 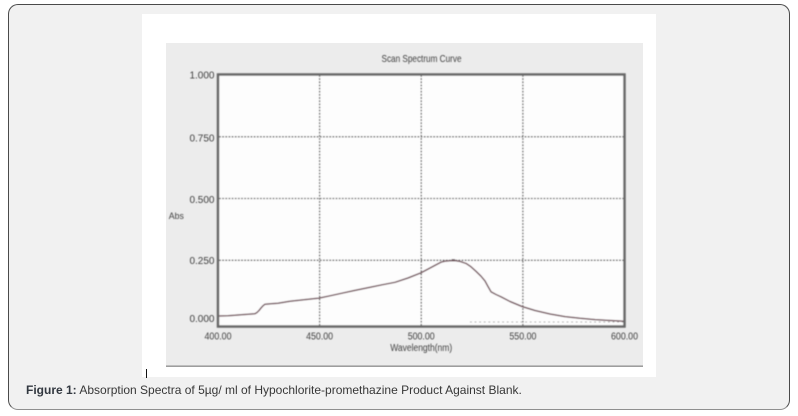 What do you see at coordinates (201, 139) in the screenshot?
I see `svg-text: 0.750` at bounding box center [201, 139].